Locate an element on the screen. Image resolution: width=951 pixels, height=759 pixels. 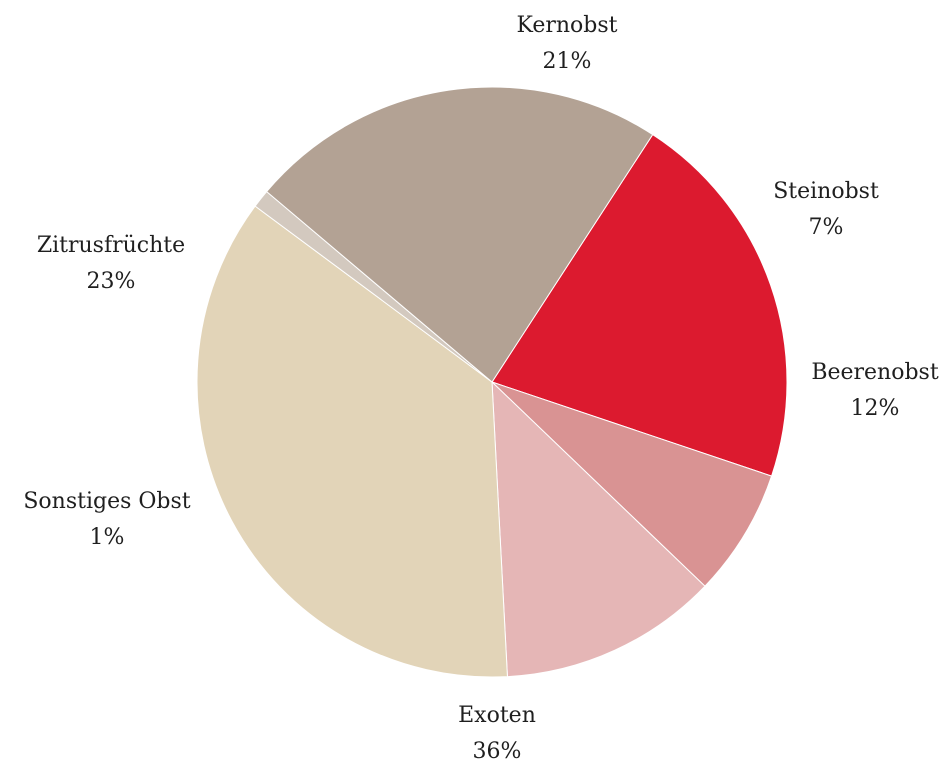
slice-label: Exoten is located at coordinates (497, 715).